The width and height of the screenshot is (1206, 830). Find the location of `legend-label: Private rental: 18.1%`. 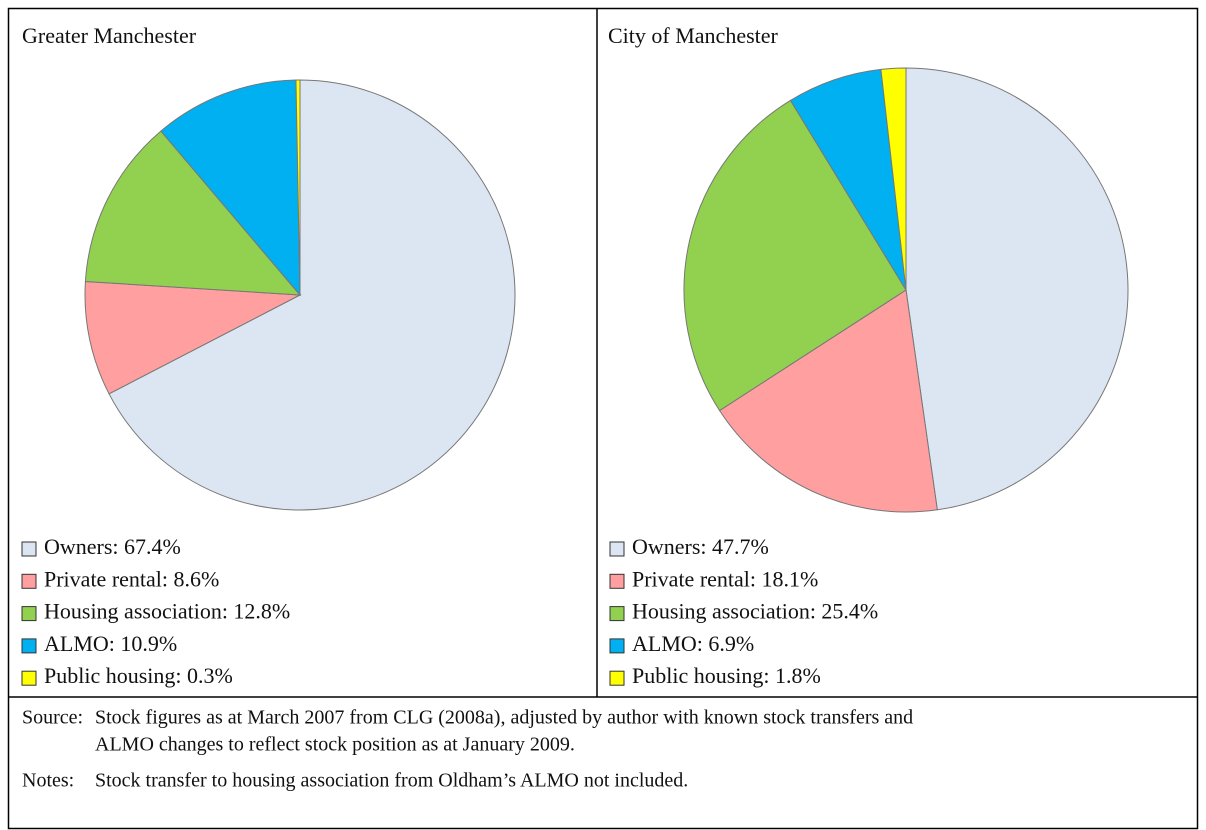

legend-label: Private rental: 18.1% is located at coordinates (725, 578).